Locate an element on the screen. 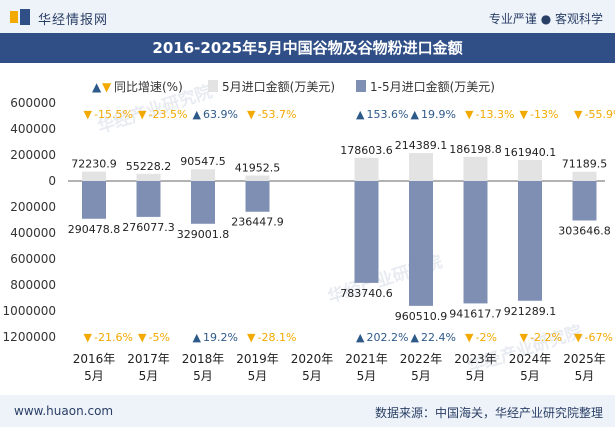 The image size is (615, 427). monthly-value-label: 214389.1 is located at coordinates (421, 145).